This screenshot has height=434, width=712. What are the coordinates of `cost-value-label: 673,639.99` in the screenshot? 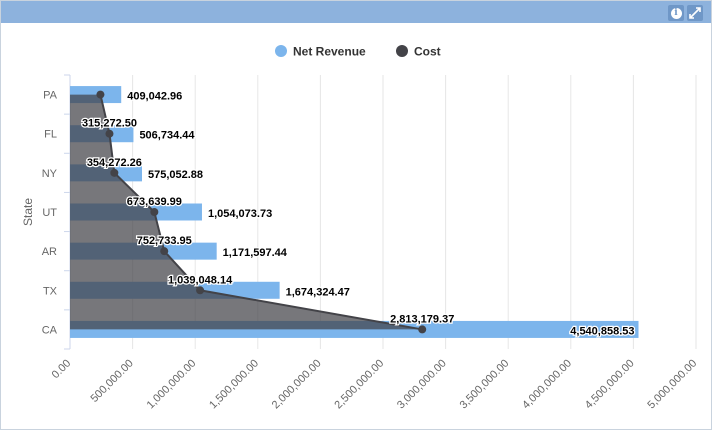 It's located at (154, 202).